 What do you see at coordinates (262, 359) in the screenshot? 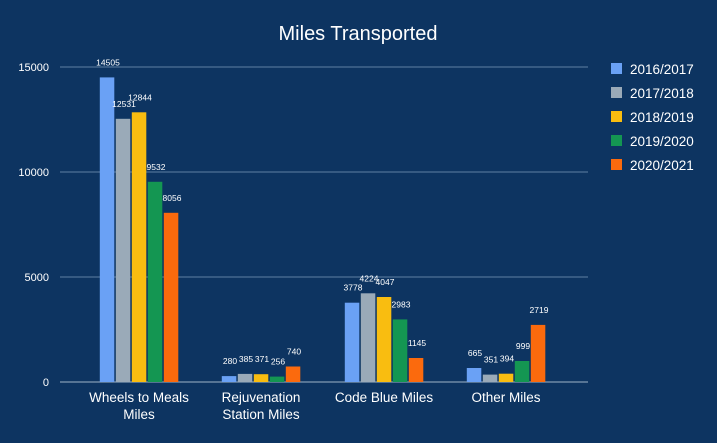
I see `data-label-2018-2019-1: 371` at bounding box center [262, 359].